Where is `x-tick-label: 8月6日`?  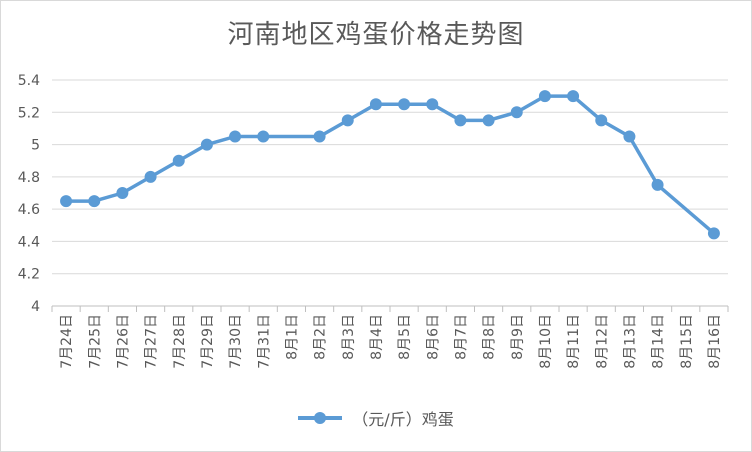
x-tick-label: 8月6日 is located at coordinates (433, 337).